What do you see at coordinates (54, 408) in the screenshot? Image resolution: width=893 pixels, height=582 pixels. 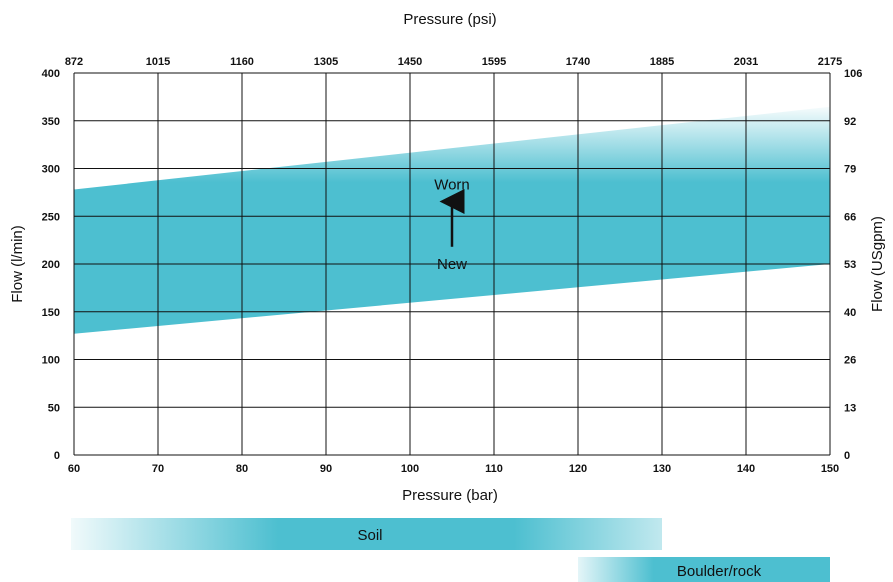 I see `y-left-tick-label: 50` at bounding box center [54, 408].